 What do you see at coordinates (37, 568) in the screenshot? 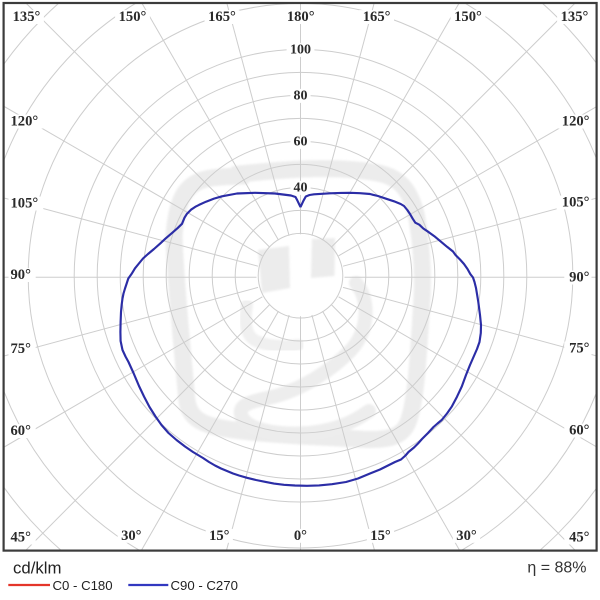
I see `svg-text: cd/klm` at bounding box center [37, 568].